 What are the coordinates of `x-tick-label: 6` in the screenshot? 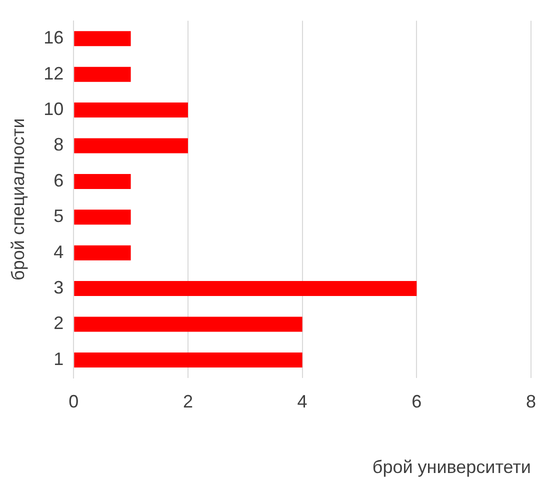 It's located at (417, 402).